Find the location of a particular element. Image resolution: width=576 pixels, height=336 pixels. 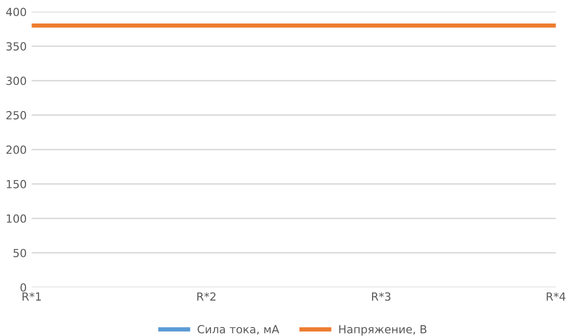

y-tick-label: 300 is located at coordinates (16, 81).